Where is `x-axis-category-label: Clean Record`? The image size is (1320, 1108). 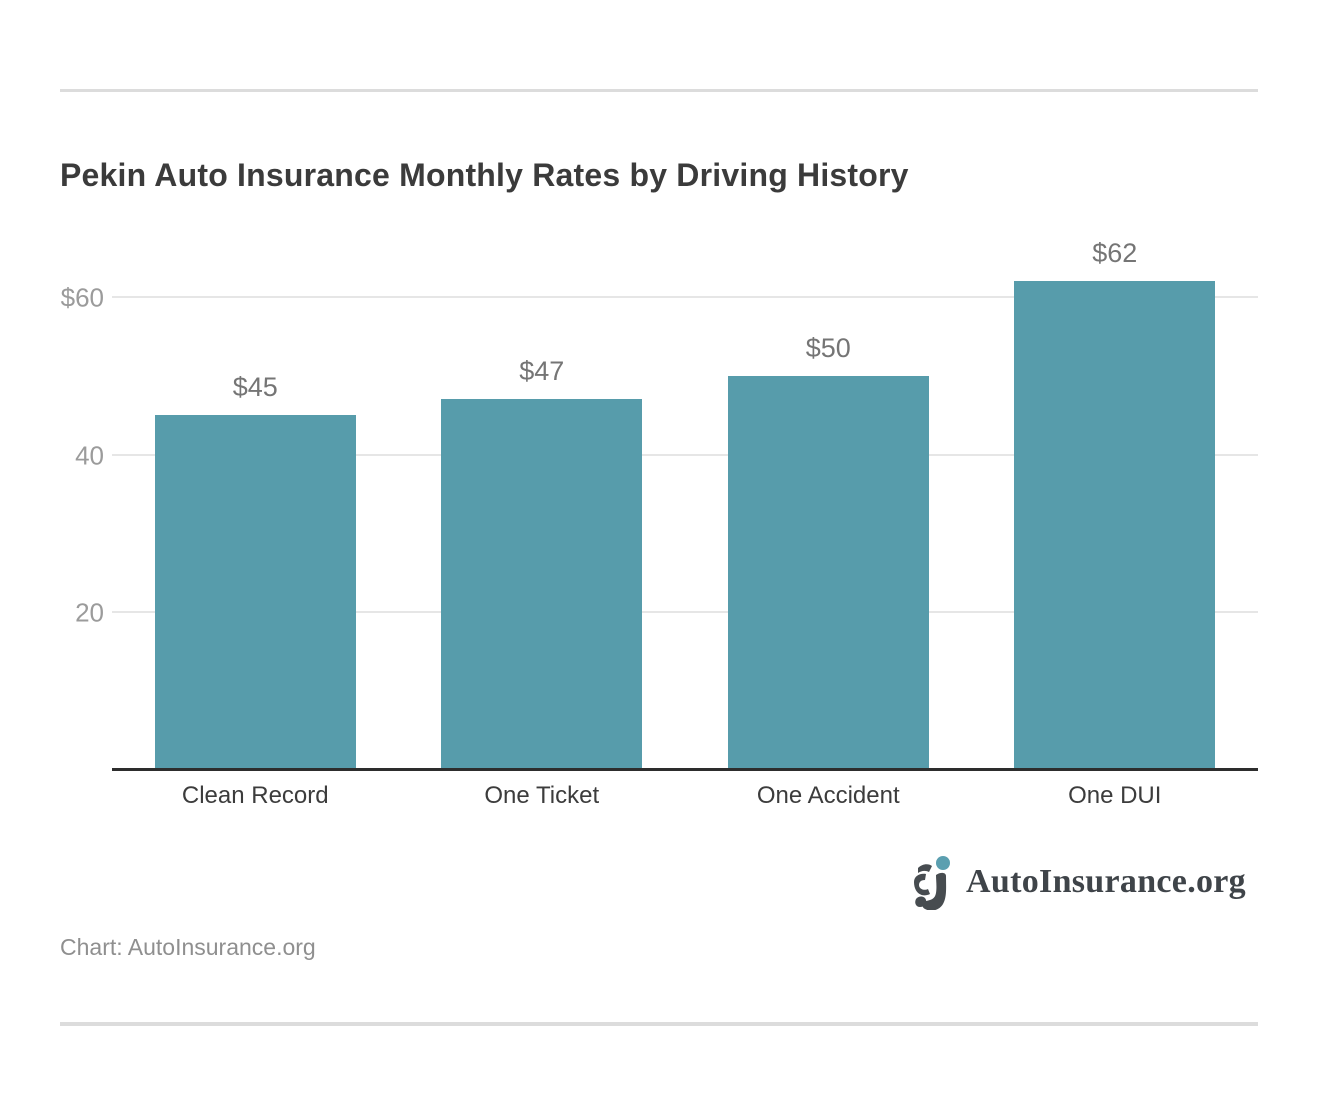 x-axis-category-label: Clean Record is located at coordinates (255, 795).